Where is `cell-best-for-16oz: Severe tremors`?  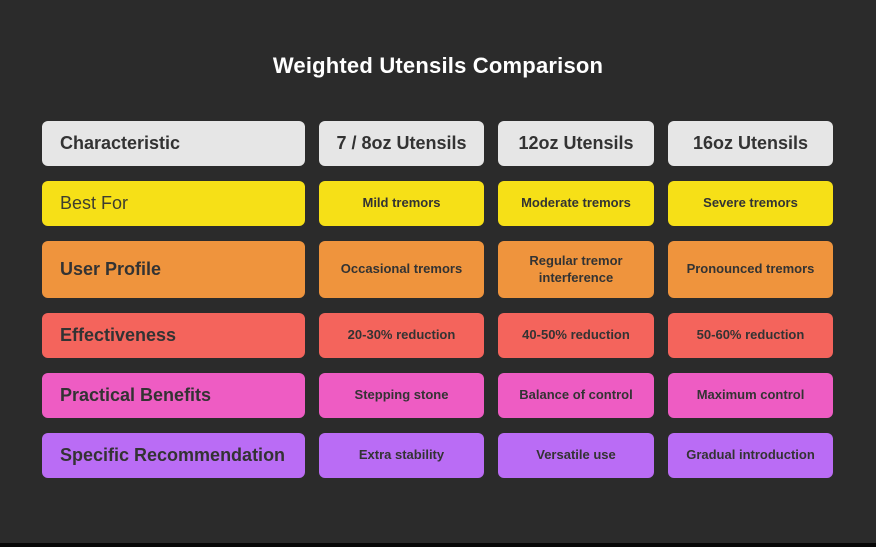 cell-best-for-16oz: Severe tremors is located at coordinates (750, 203).